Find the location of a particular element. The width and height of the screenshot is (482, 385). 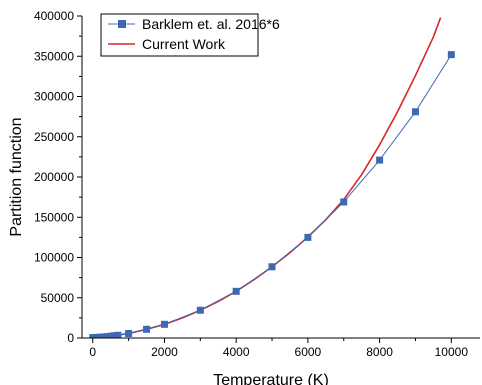

legend-label-barklem: Barklem et. al. 2016*6 is located at coordinates (211, 24).